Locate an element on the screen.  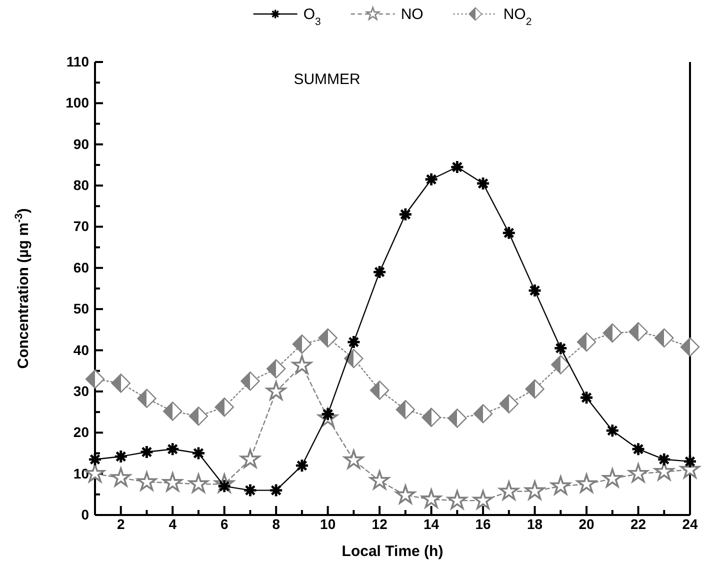
x-tick-label: 18 is located at coordinates (534, 524).